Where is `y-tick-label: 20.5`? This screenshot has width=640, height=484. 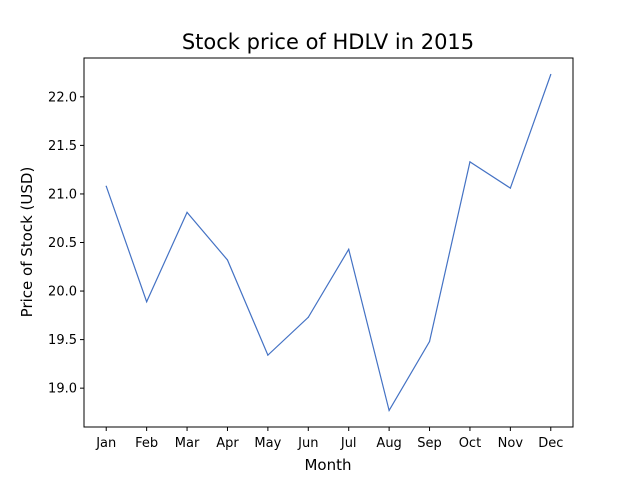
y-tick-label: 20.5 is located at coordinates (62, 243).